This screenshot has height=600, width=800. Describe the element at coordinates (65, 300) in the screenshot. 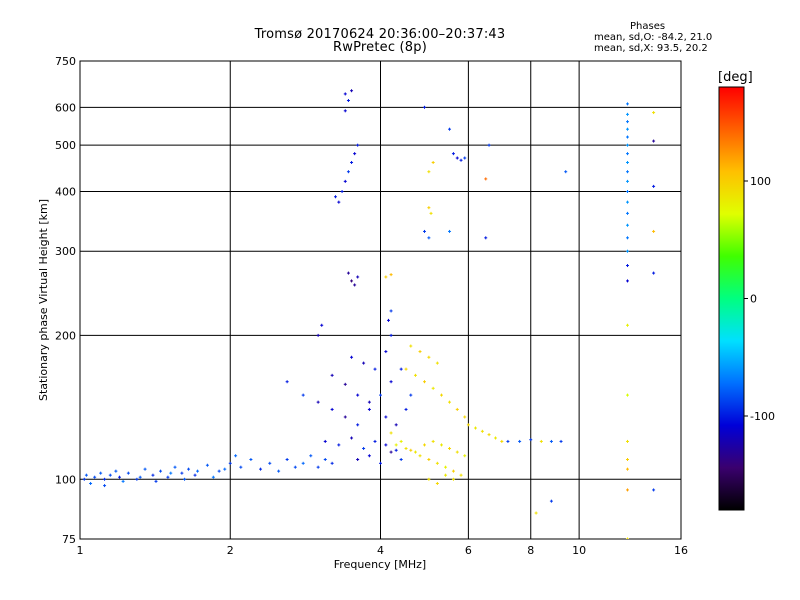

I see `y-axis-ticks: 75 100 200 300 400 500 600 750` at that location.